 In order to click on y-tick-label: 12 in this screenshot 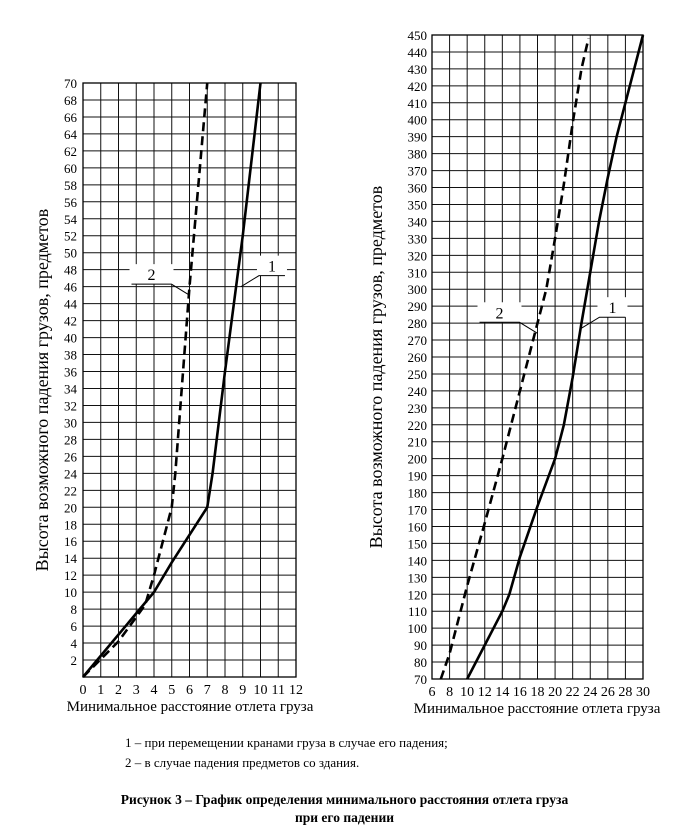, I will do `click(70, 575)`.